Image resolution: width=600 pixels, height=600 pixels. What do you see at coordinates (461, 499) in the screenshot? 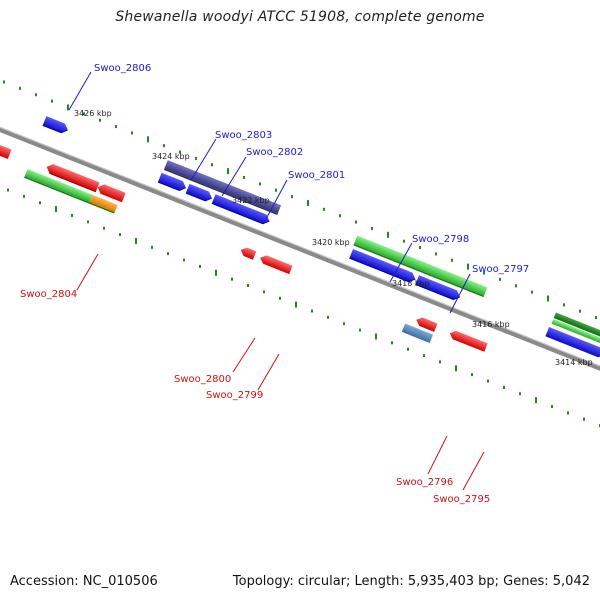
I see `gene-label-swoo-2795: Swoo_2795` at bounding box center [461, 499].